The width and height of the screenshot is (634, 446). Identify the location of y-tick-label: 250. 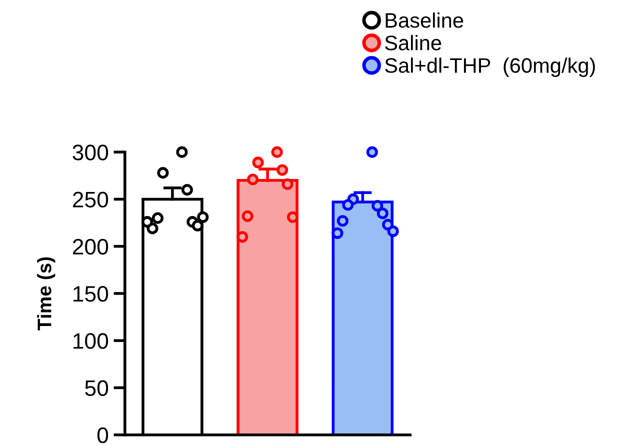
(90, 200).